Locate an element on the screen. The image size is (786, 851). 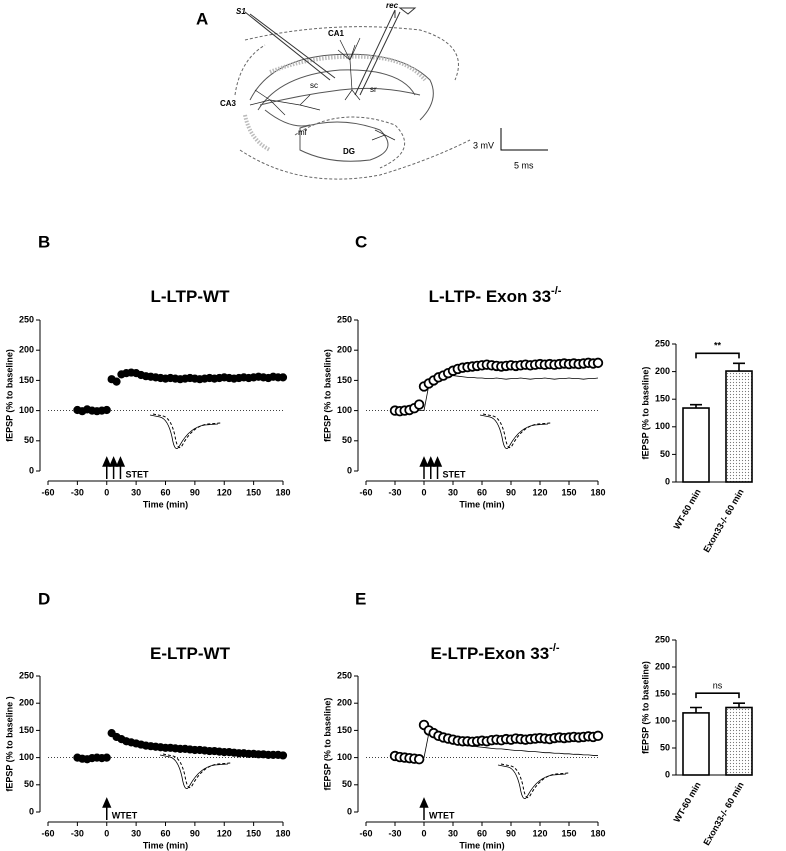
scale-label: 5 ms is located at coordinates (524, 165).